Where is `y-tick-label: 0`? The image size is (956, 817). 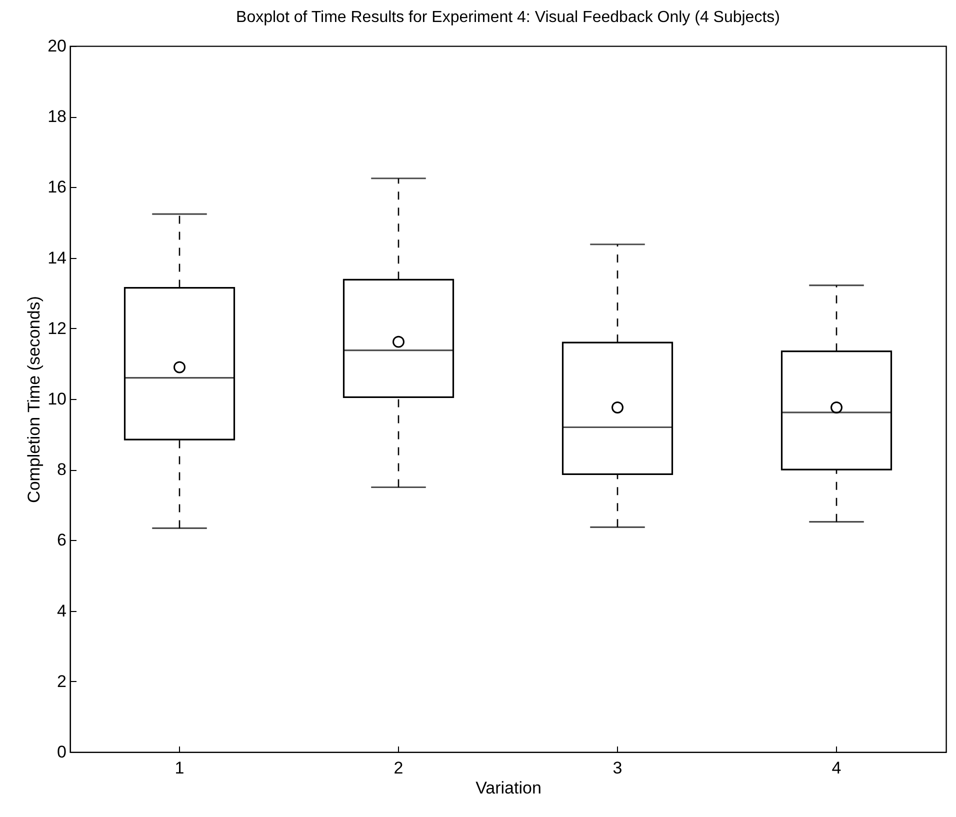 y-tick-label: 0 is located at coordinates (61, 752).